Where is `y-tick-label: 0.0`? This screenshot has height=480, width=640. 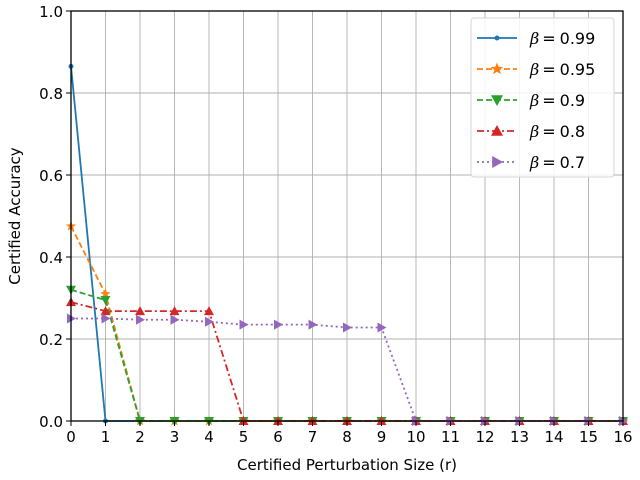 y-tick-label: 0.0 is located at coordinates (51, 422).